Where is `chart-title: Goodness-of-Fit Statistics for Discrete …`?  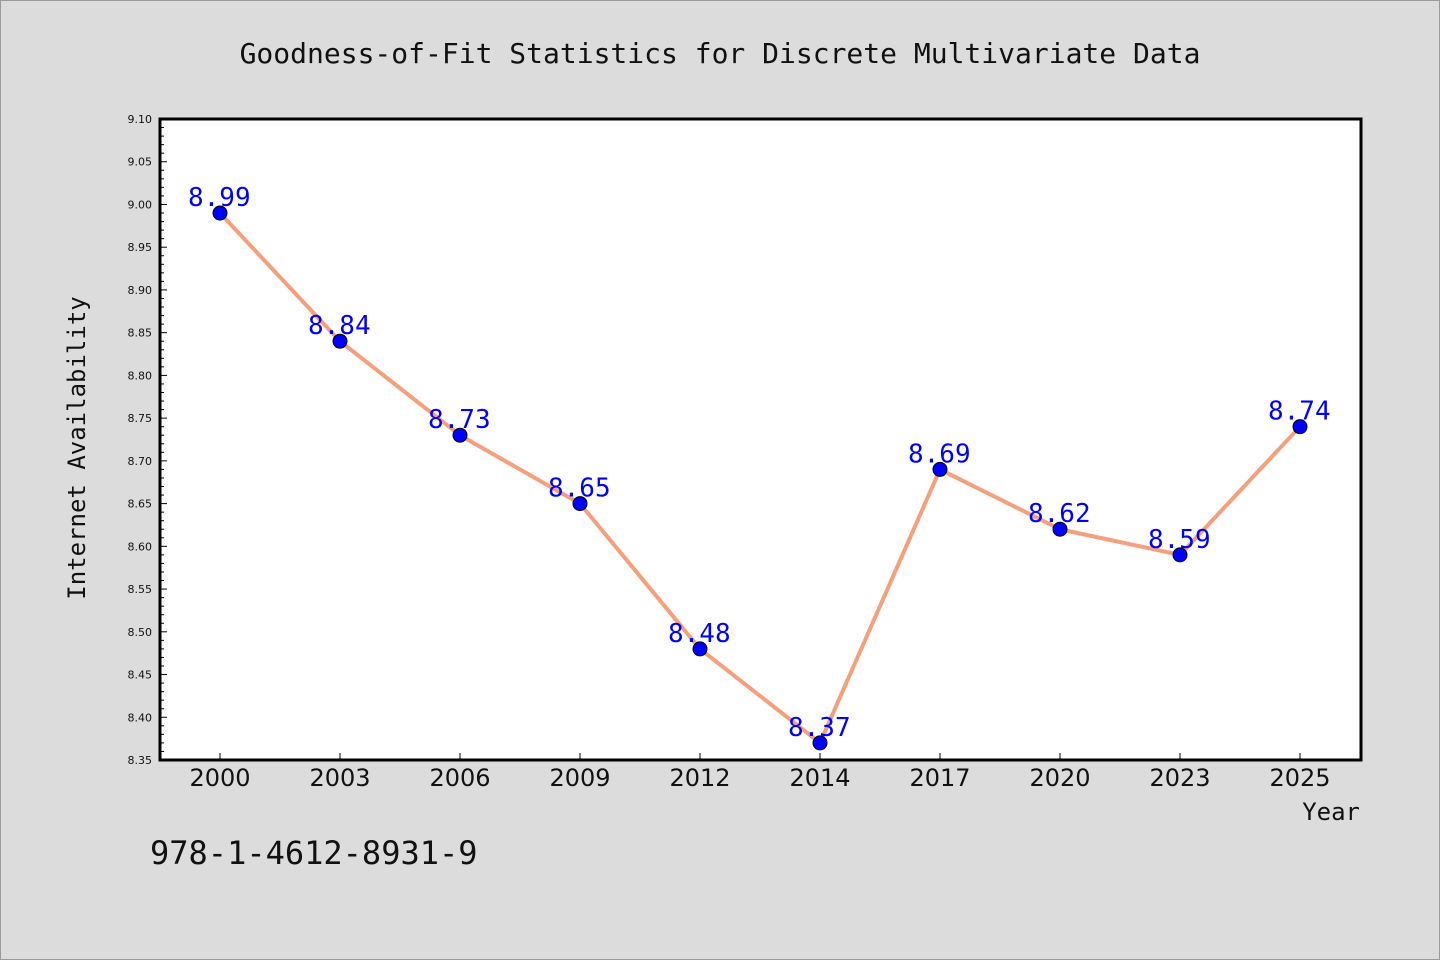
chart-title: Goodness-of-Fit Statistics for Discrete … is located at coordinates (720, 53).